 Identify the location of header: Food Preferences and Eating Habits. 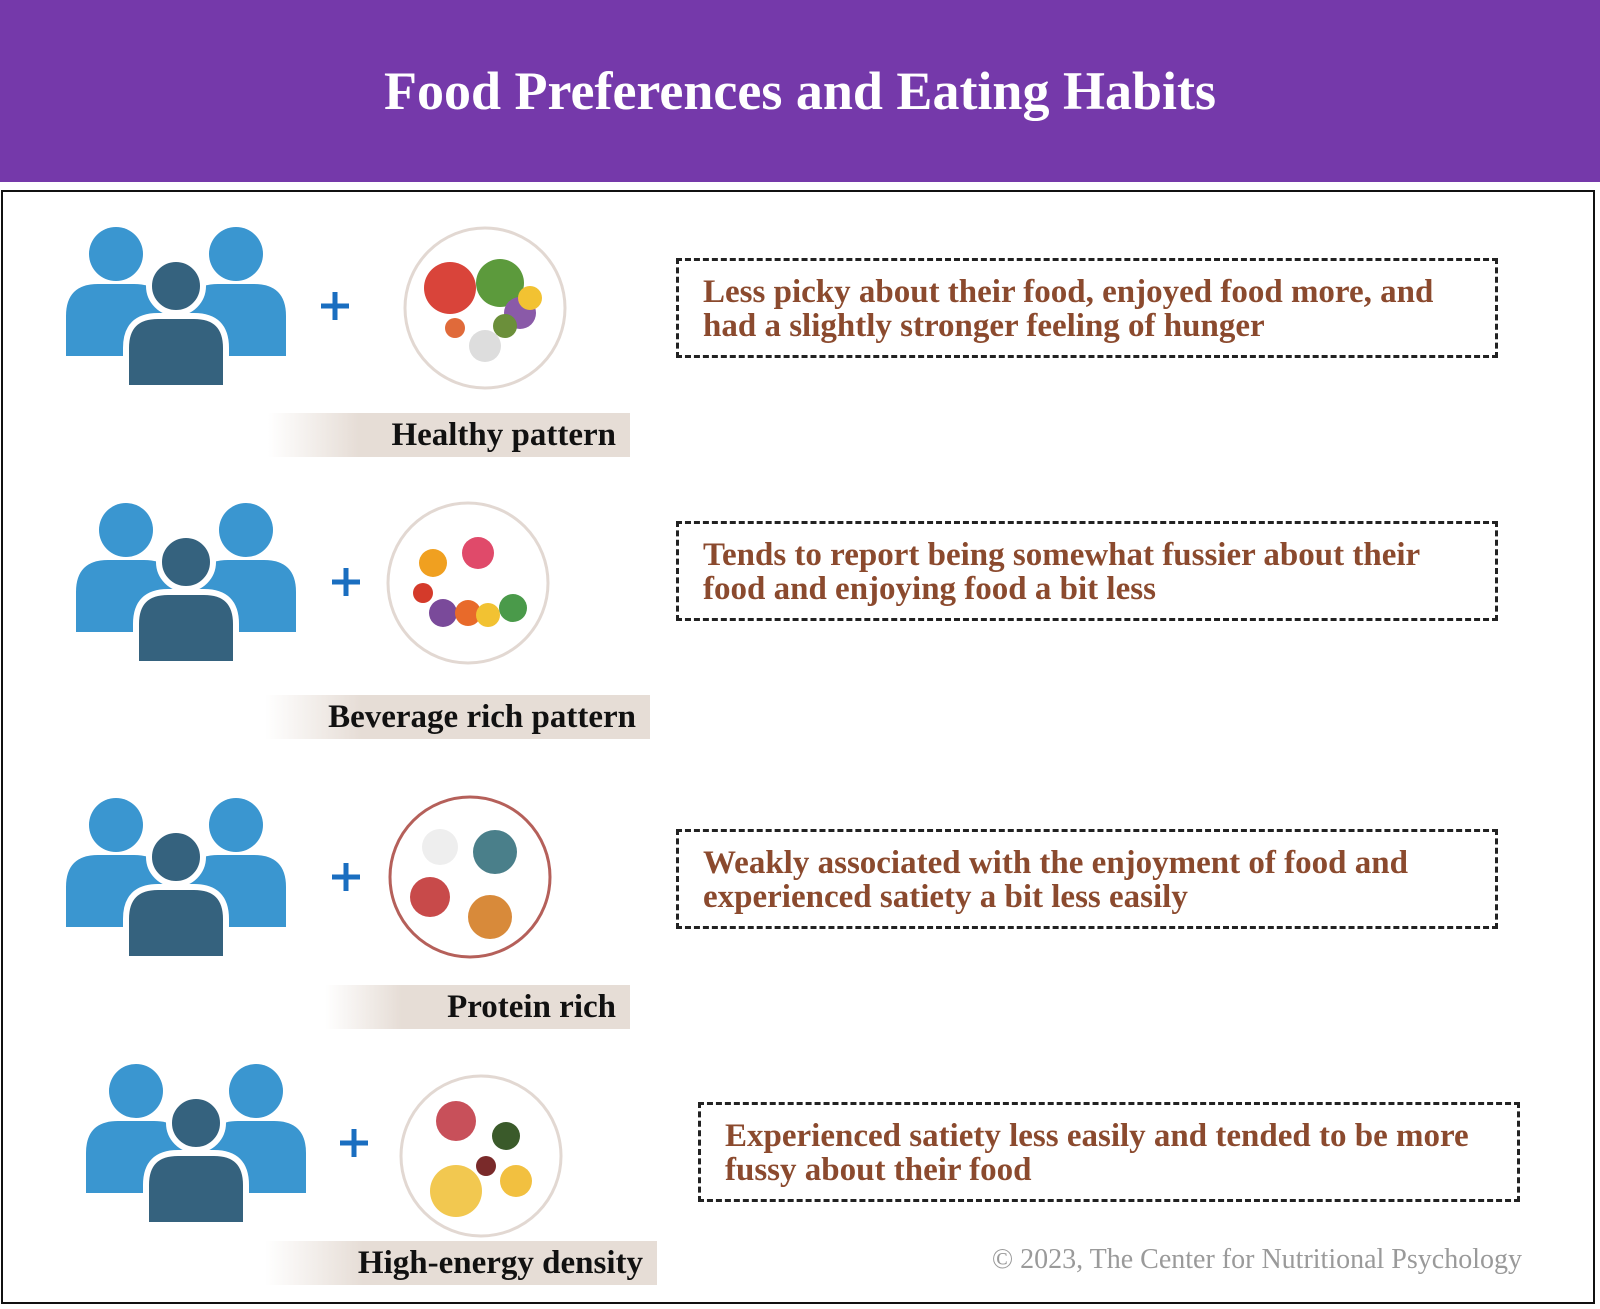
(800, 91).